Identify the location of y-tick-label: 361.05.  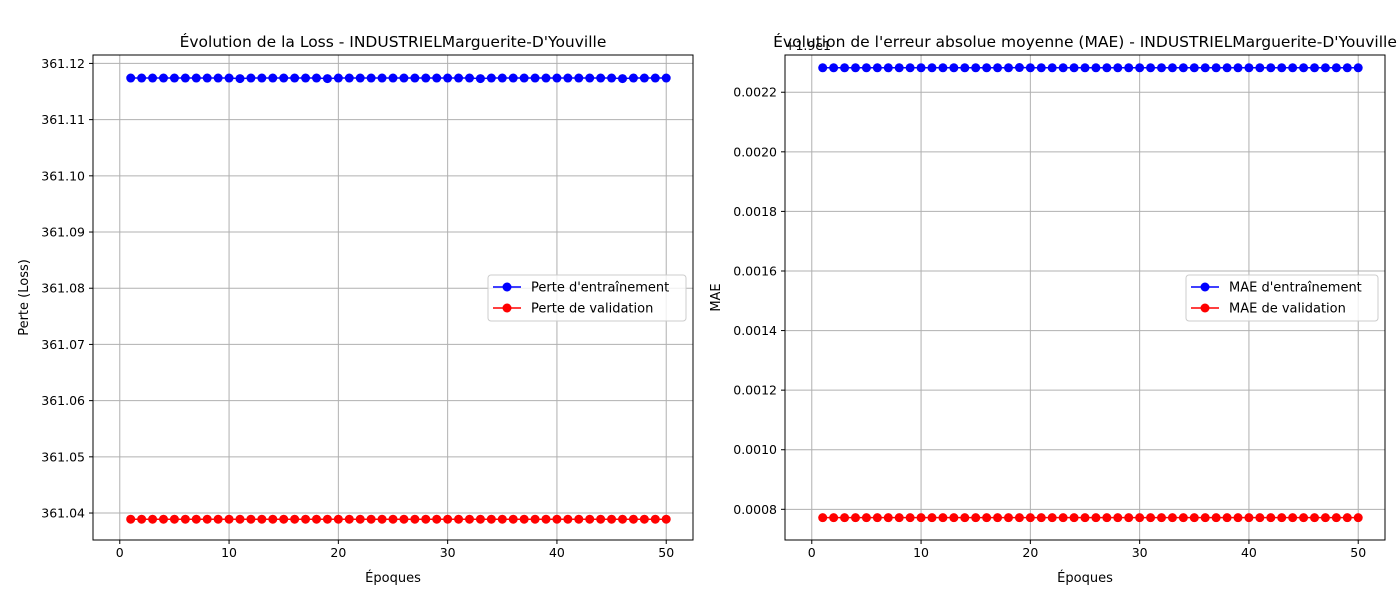
(63, 456).